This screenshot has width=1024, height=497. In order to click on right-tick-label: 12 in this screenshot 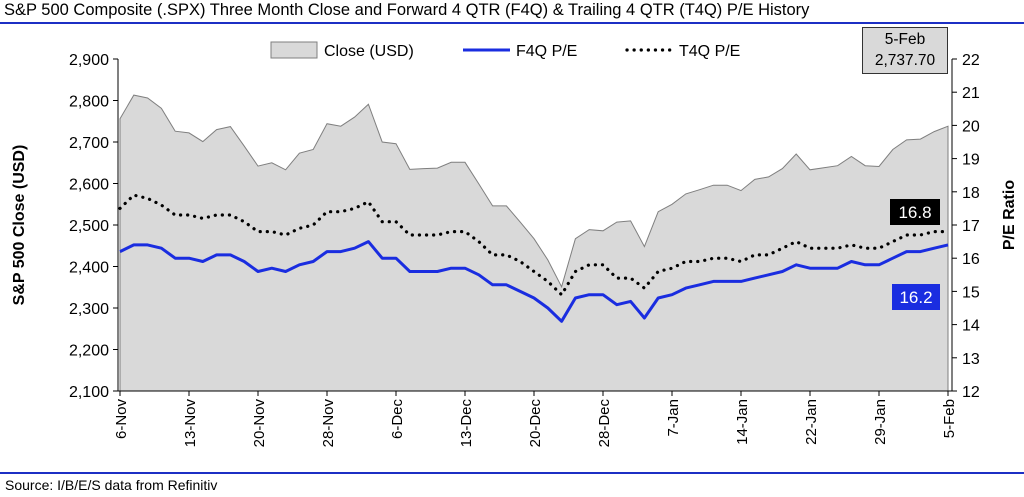, I will do `click(971, 392)`.